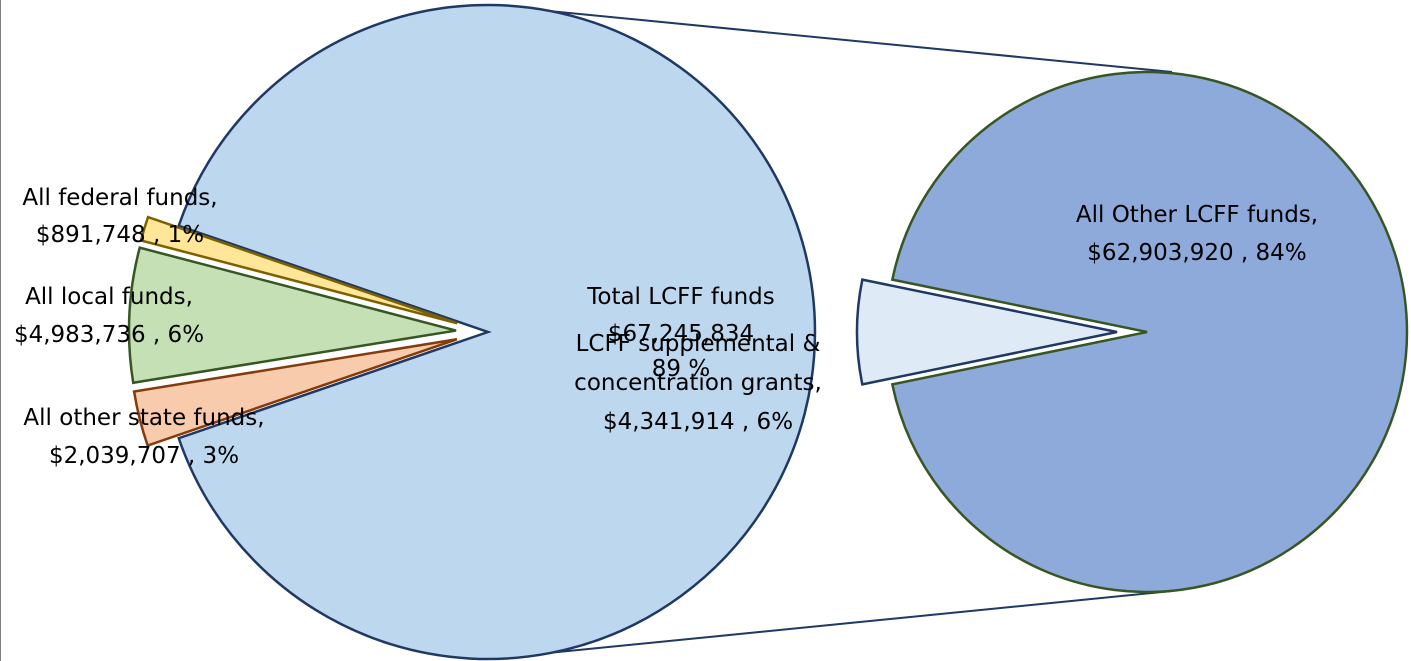 The height and width of the screenshot is (661, 1411). Describe the element at coordinates (1197, 215) in the screenshot. I see `label-lcff-other-name: All Other LCFF funds,` at that location.